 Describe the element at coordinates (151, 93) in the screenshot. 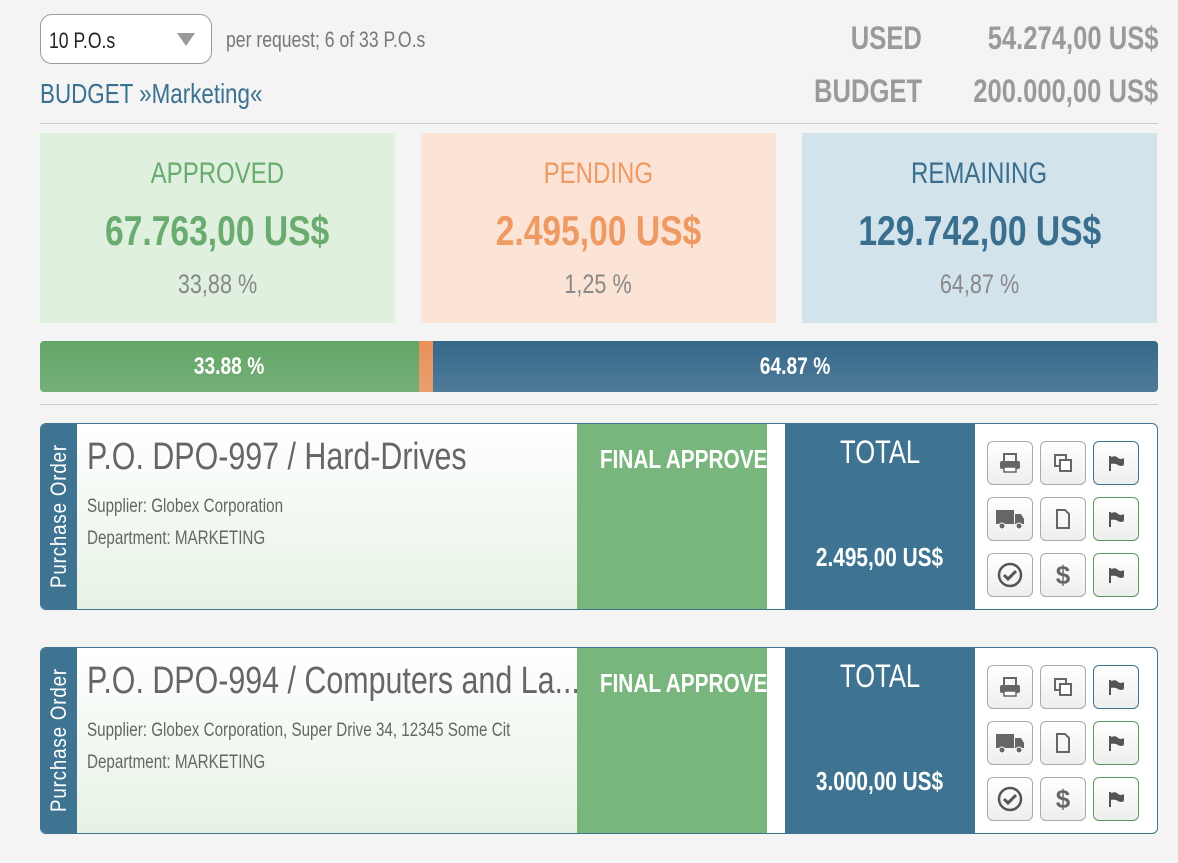

I see `budget-title: BUDGET »Marketing«` at that location.